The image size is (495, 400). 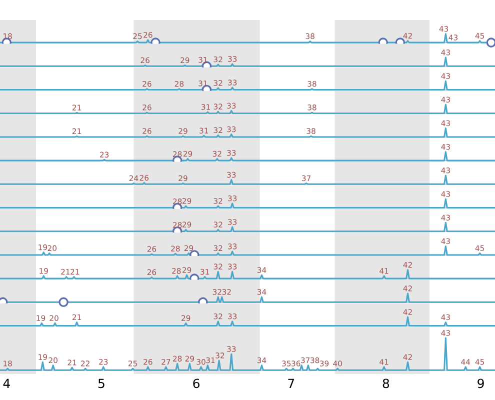 I want to click on x-tick-label: 9, so click(x=481, y=383).